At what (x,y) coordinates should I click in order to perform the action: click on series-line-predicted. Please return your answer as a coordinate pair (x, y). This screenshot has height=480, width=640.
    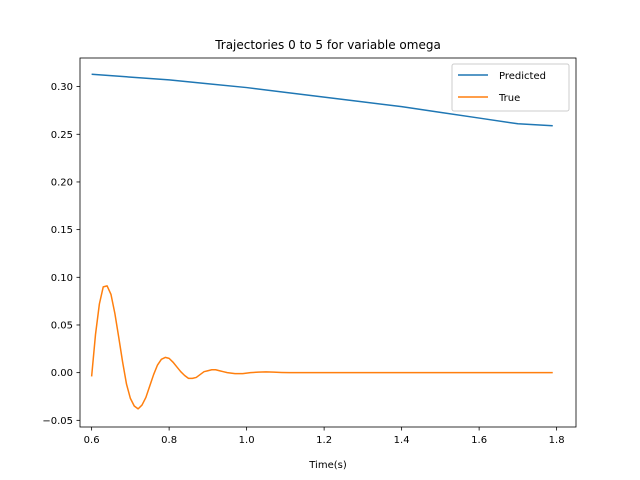
    Looking at the image, I should click on (322, 100).